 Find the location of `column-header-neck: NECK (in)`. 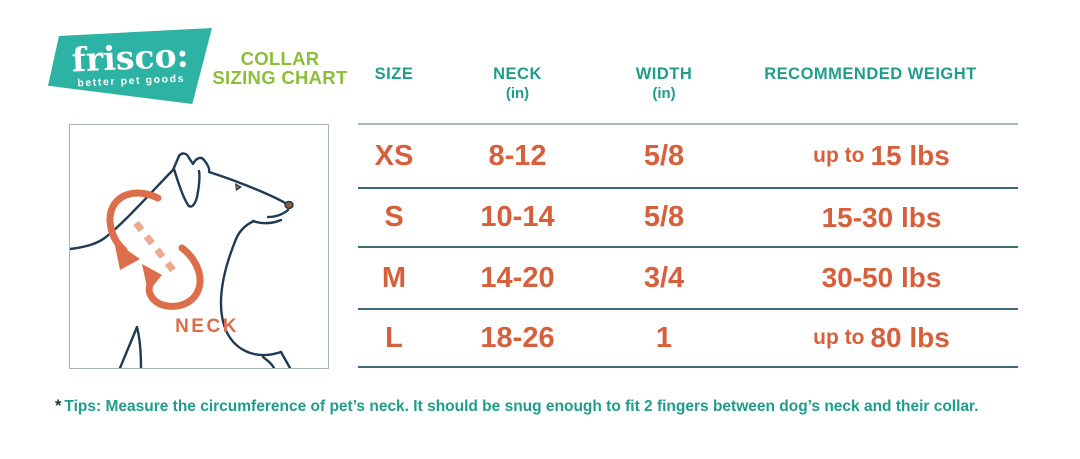

column-header-neck: NECK (in) is located at coordinates (517, 83).